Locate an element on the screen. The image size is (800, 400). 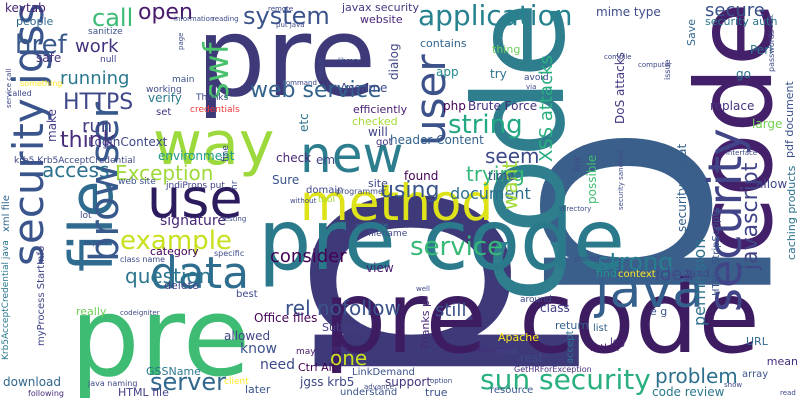
cloud-word: GSSName is located at coordinates (173, 371).